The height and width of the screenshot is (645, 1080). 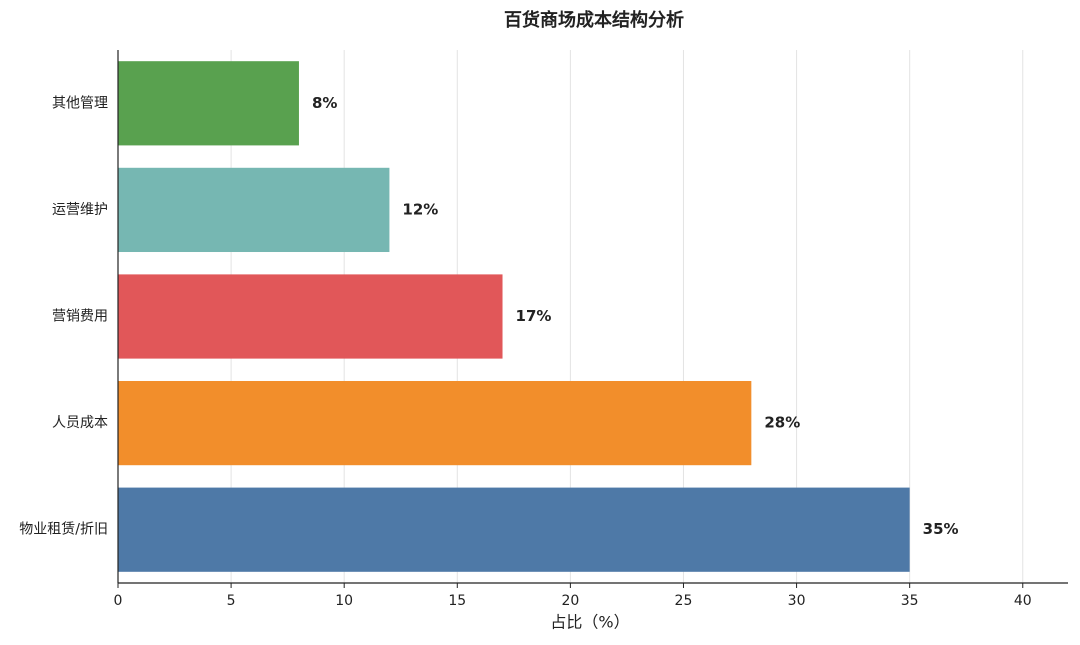 I want to click on x-tick-label: 5, so click(x=231, y=601).